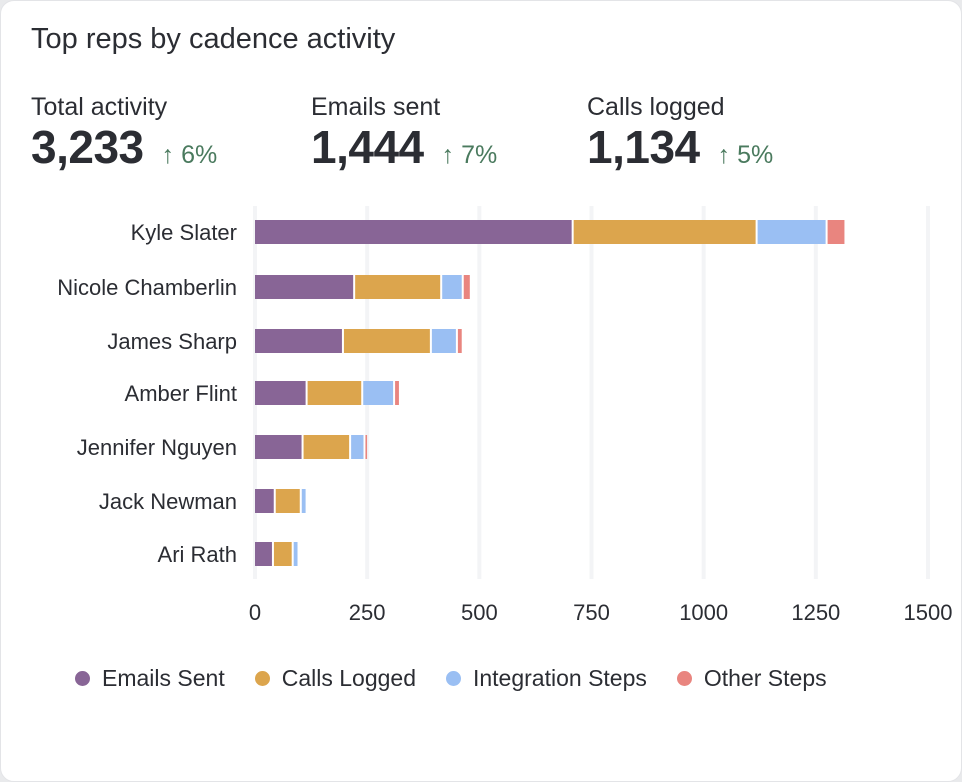 Image resolution: width=962 pixels, height=782 pixels. I want to click on y-category-label: Jennifer Nguyen, so click(157, 447).